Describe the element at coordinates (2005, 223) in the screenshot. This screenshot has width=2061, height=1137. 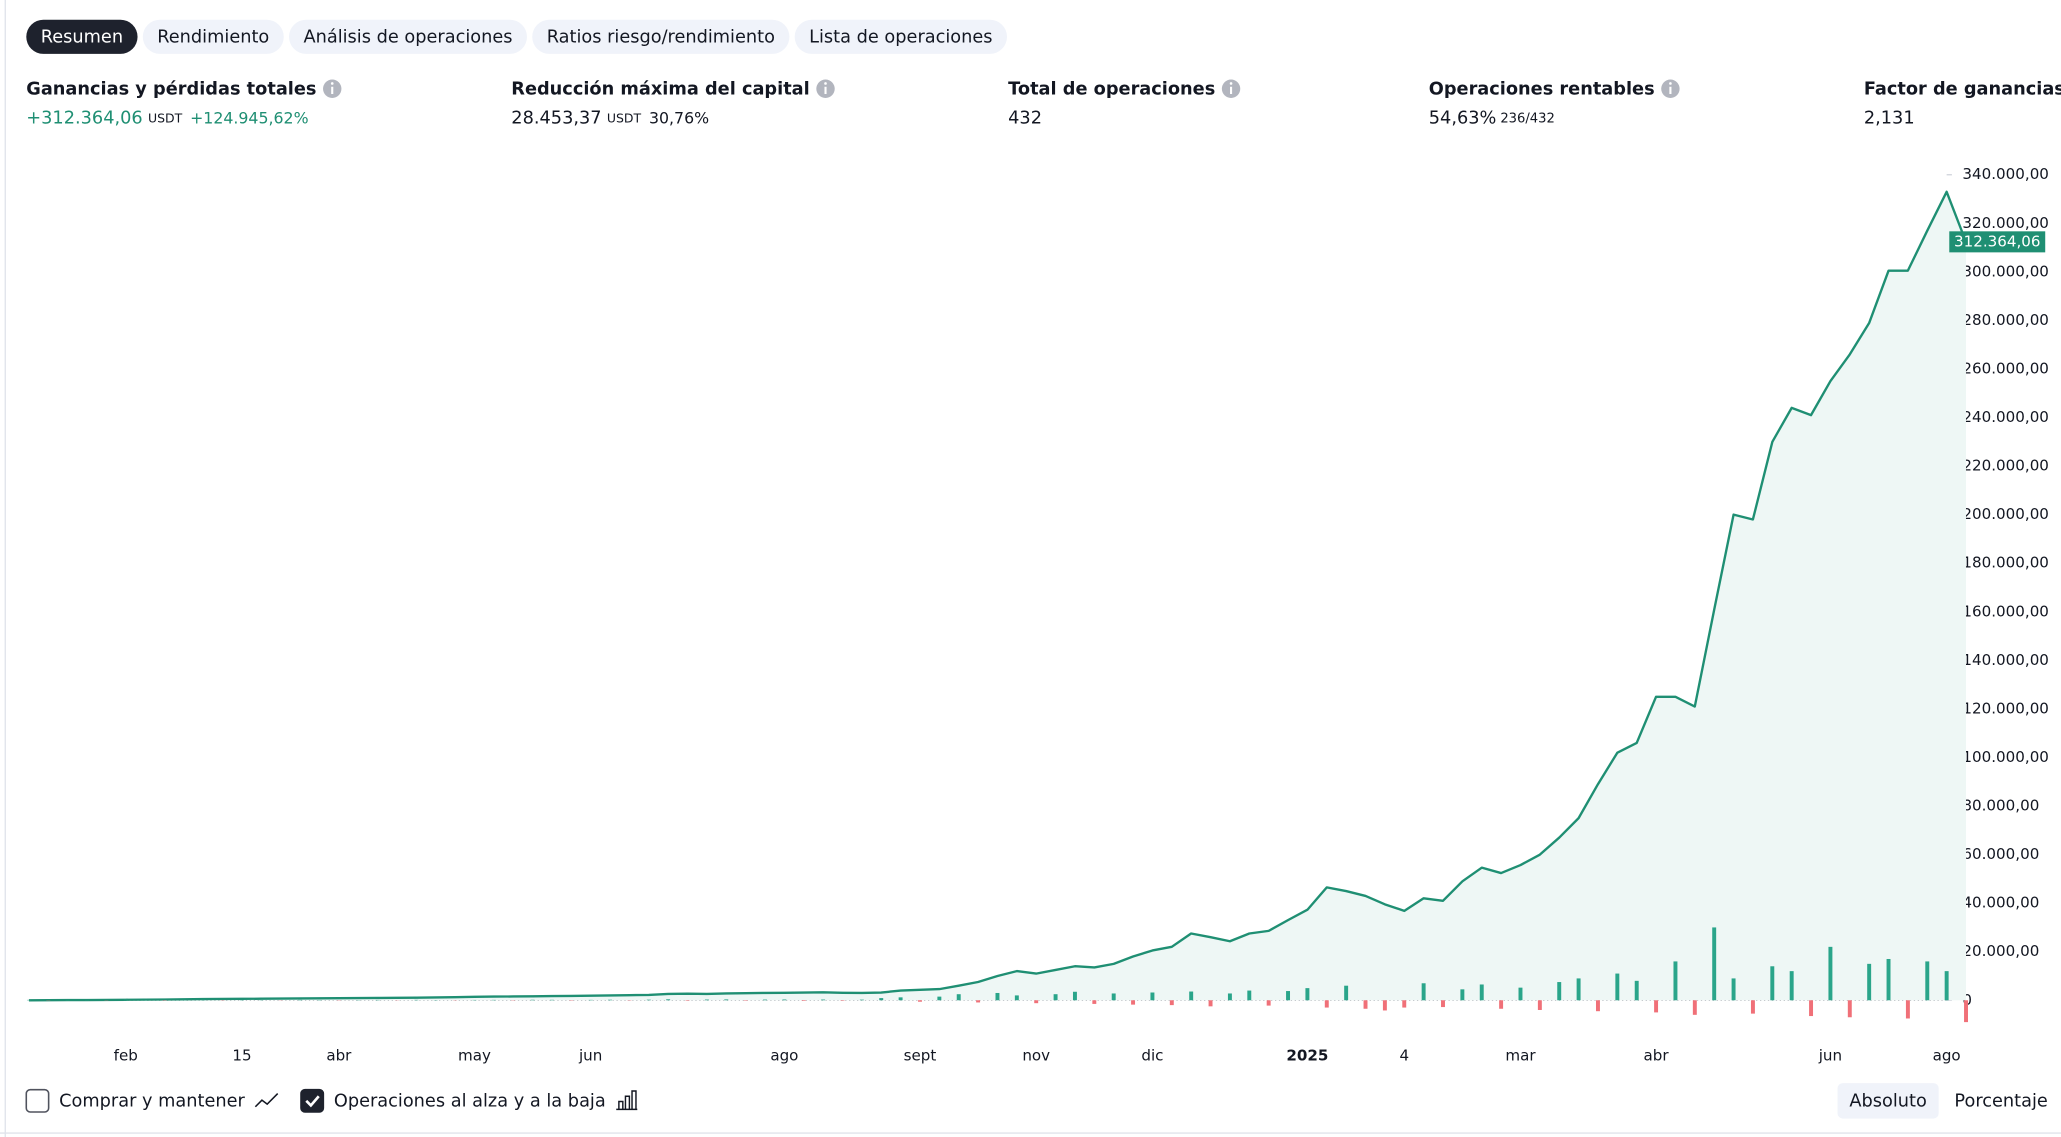
I see `y-tick-label: 320.000,00` at that location.